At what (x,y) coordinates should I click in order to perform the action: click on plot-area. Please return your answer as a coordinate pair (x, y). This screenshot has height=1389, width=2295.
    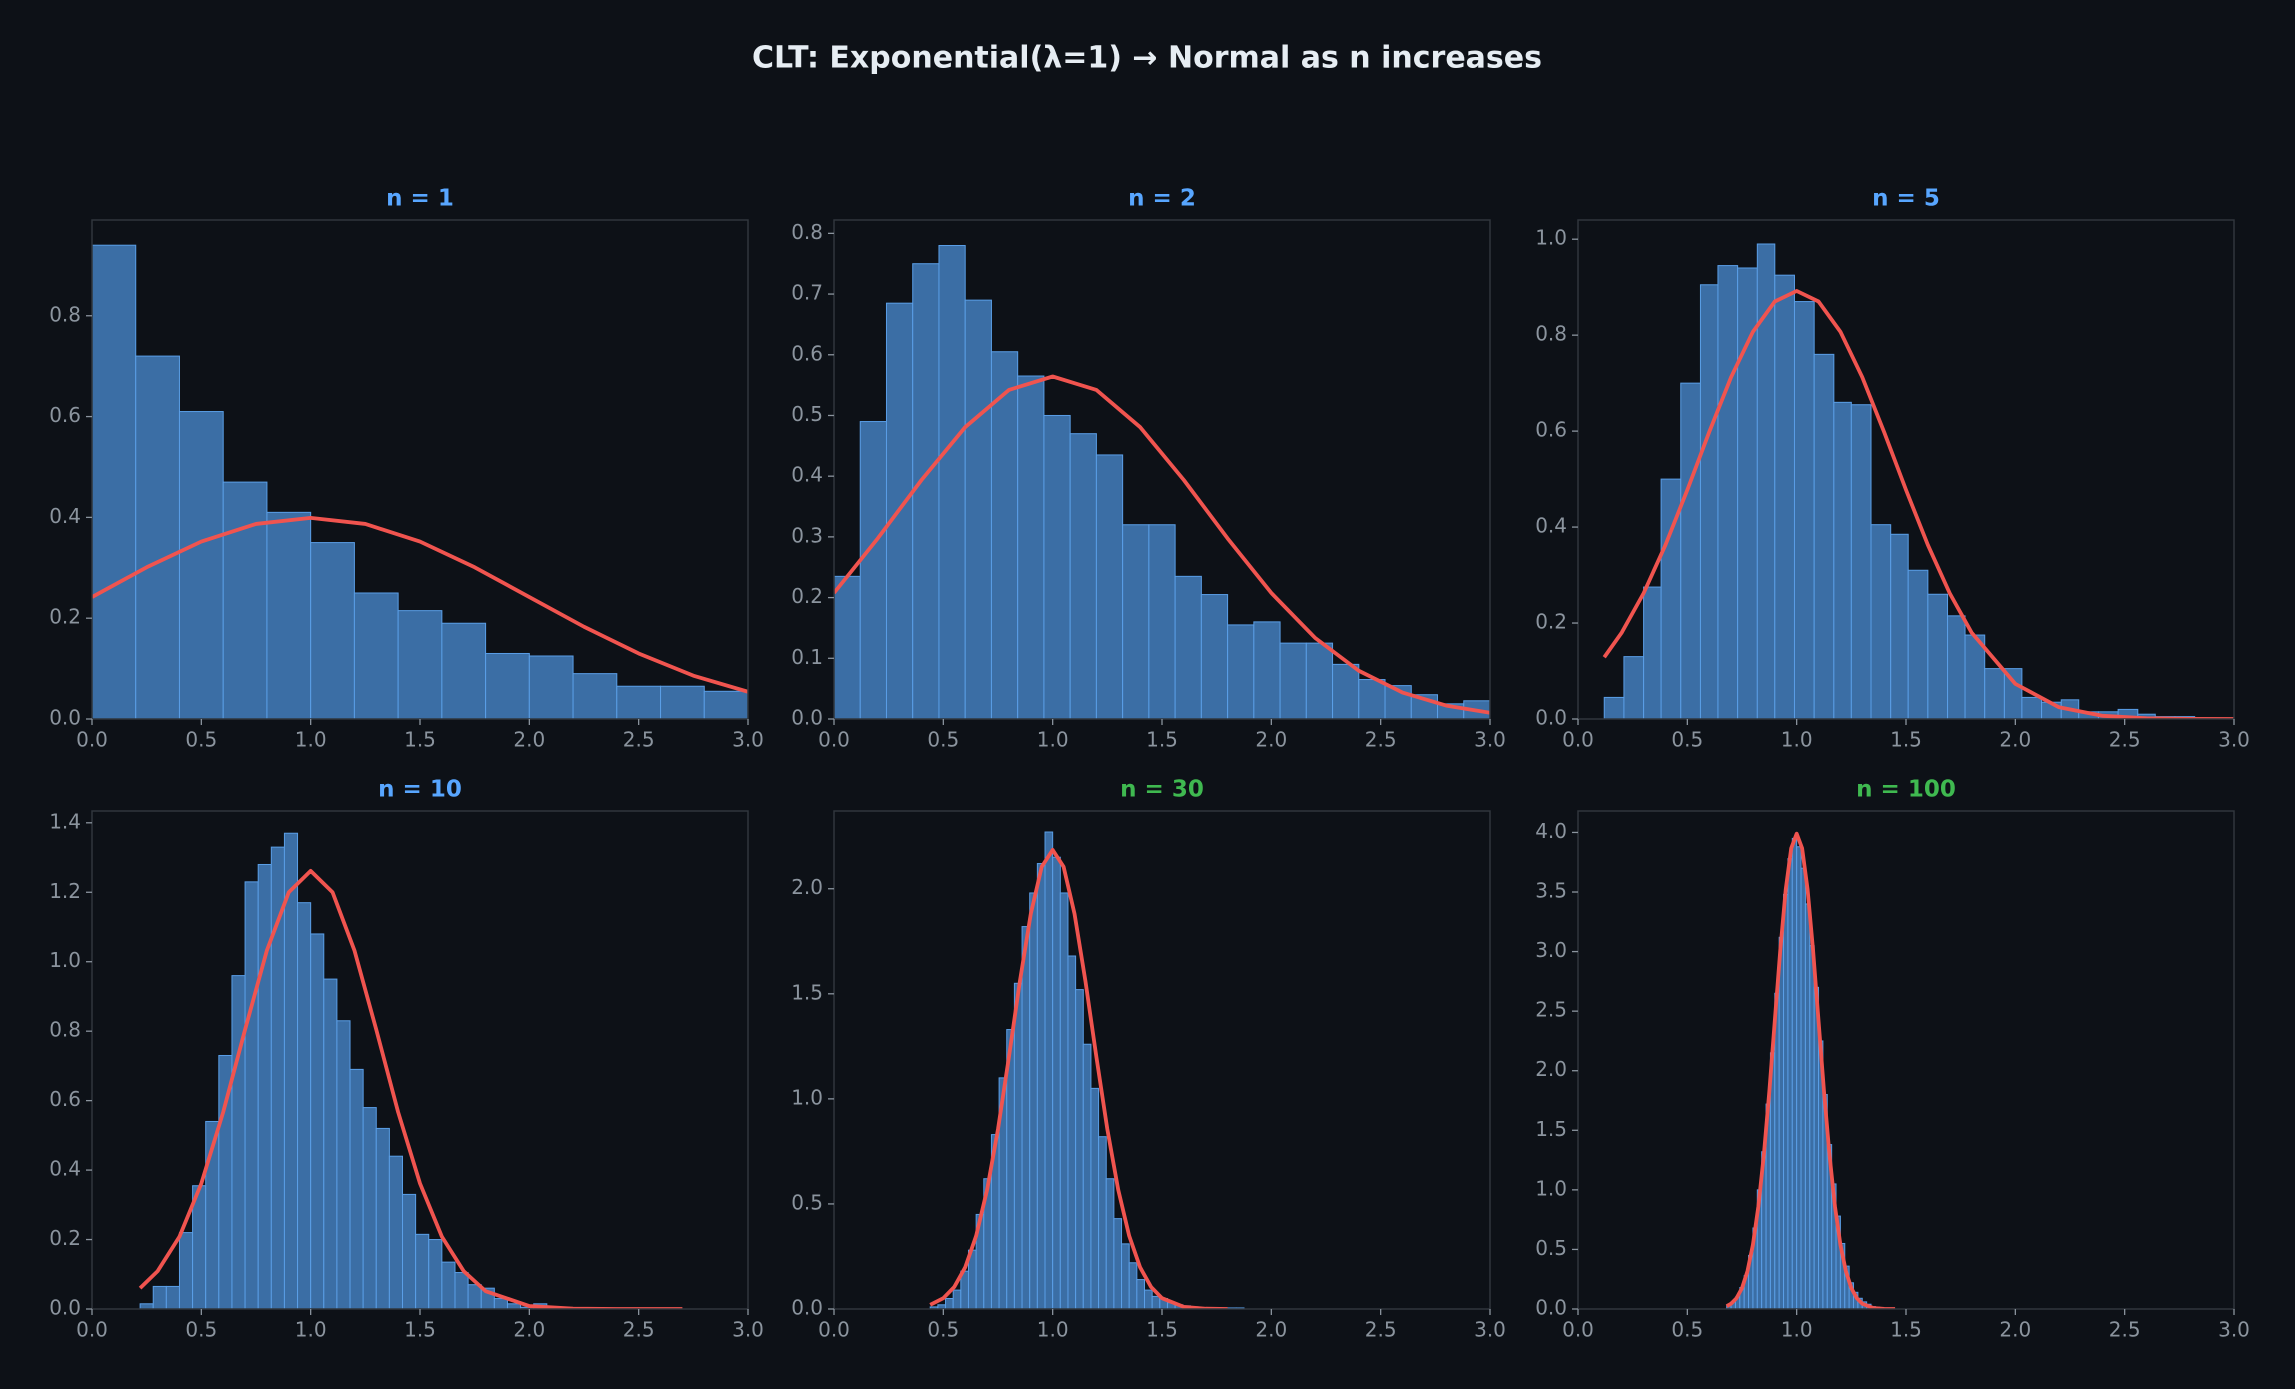
    Looking at the image, I should click on (1162, 1060).